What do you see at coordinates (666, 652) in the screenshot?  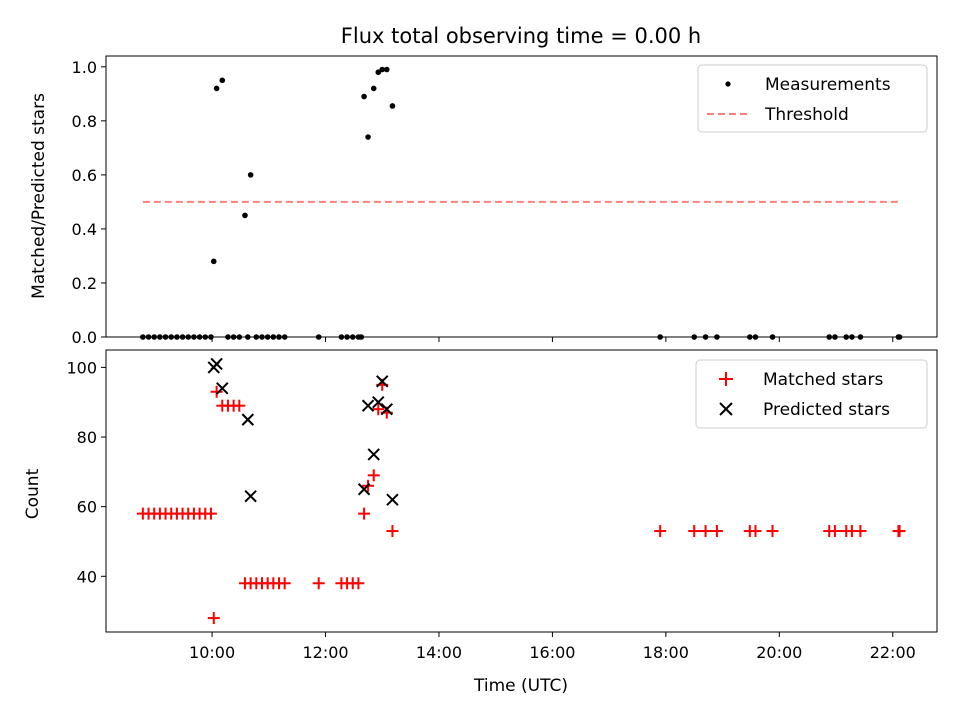 I see `x-tick-label: 18:00` at bounding box center [666, 652].